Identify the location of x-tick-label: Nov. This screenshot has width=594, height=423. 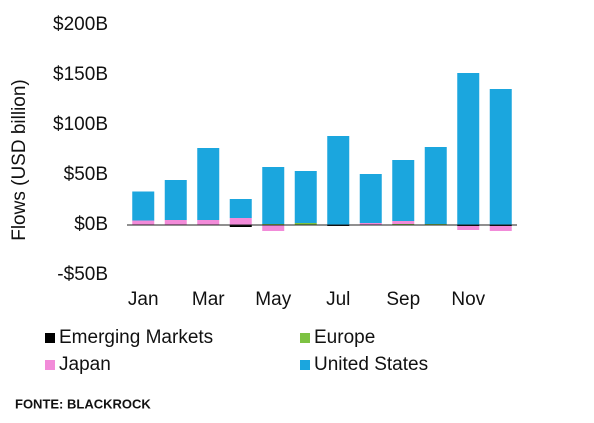
(468, 299).